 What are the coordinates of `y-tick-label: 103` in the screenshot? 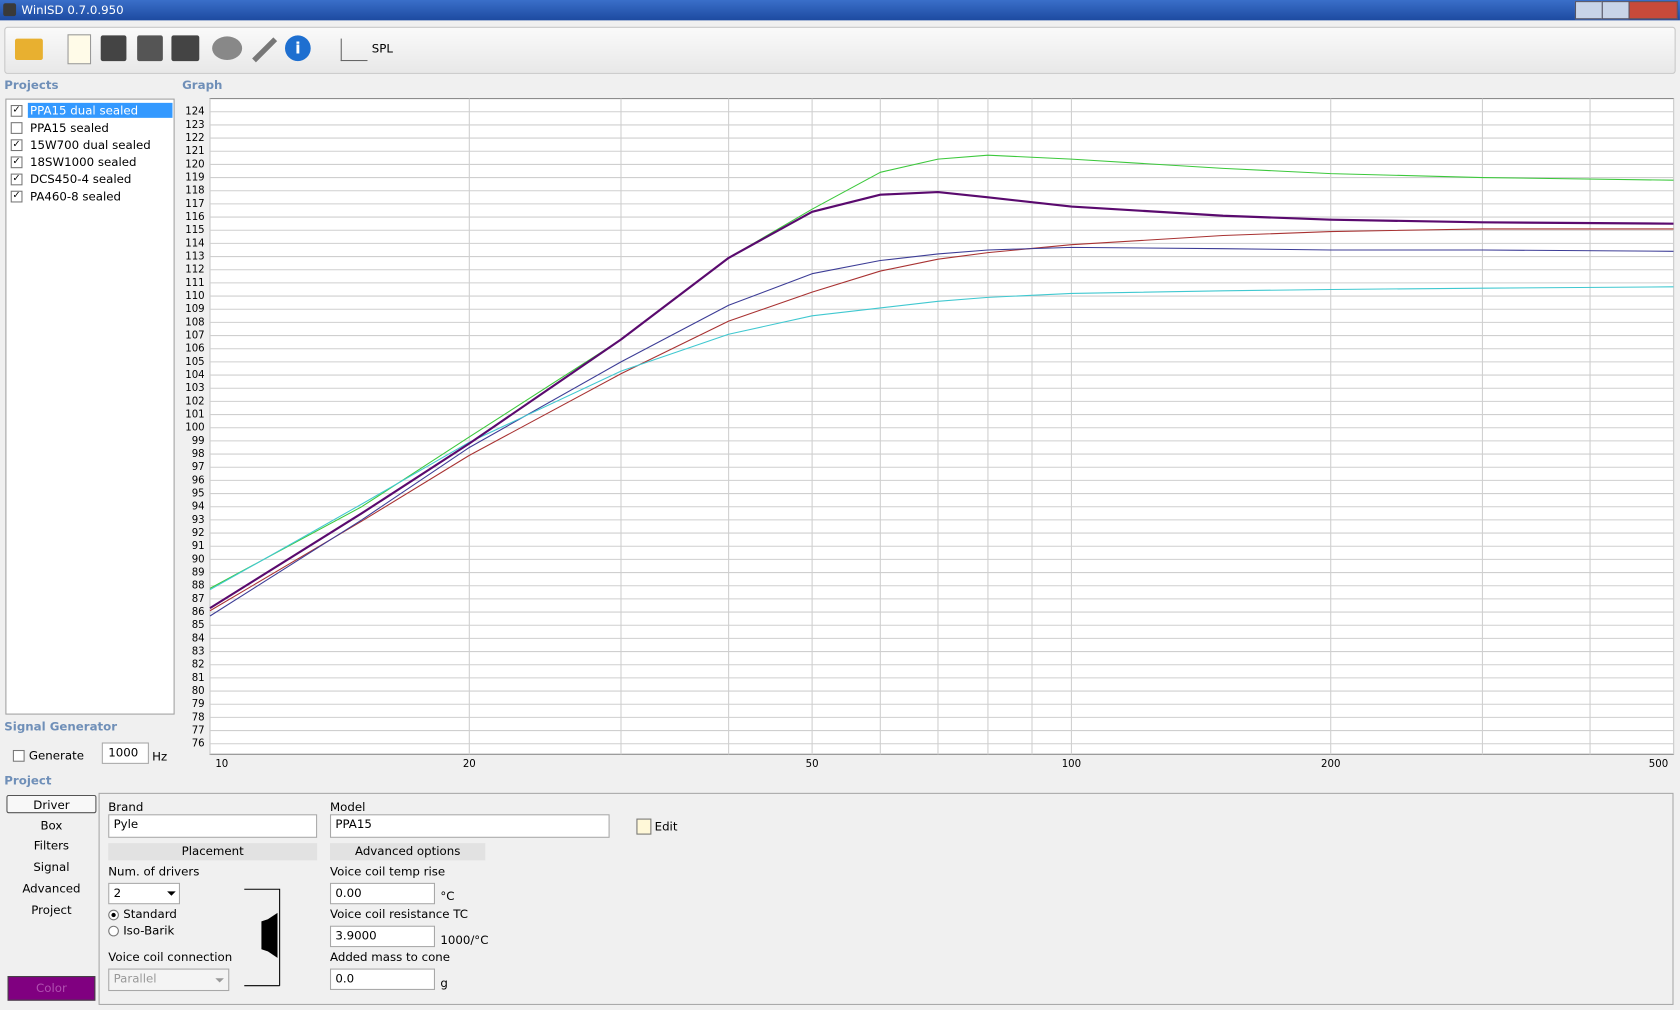 It's located at (194, 388).